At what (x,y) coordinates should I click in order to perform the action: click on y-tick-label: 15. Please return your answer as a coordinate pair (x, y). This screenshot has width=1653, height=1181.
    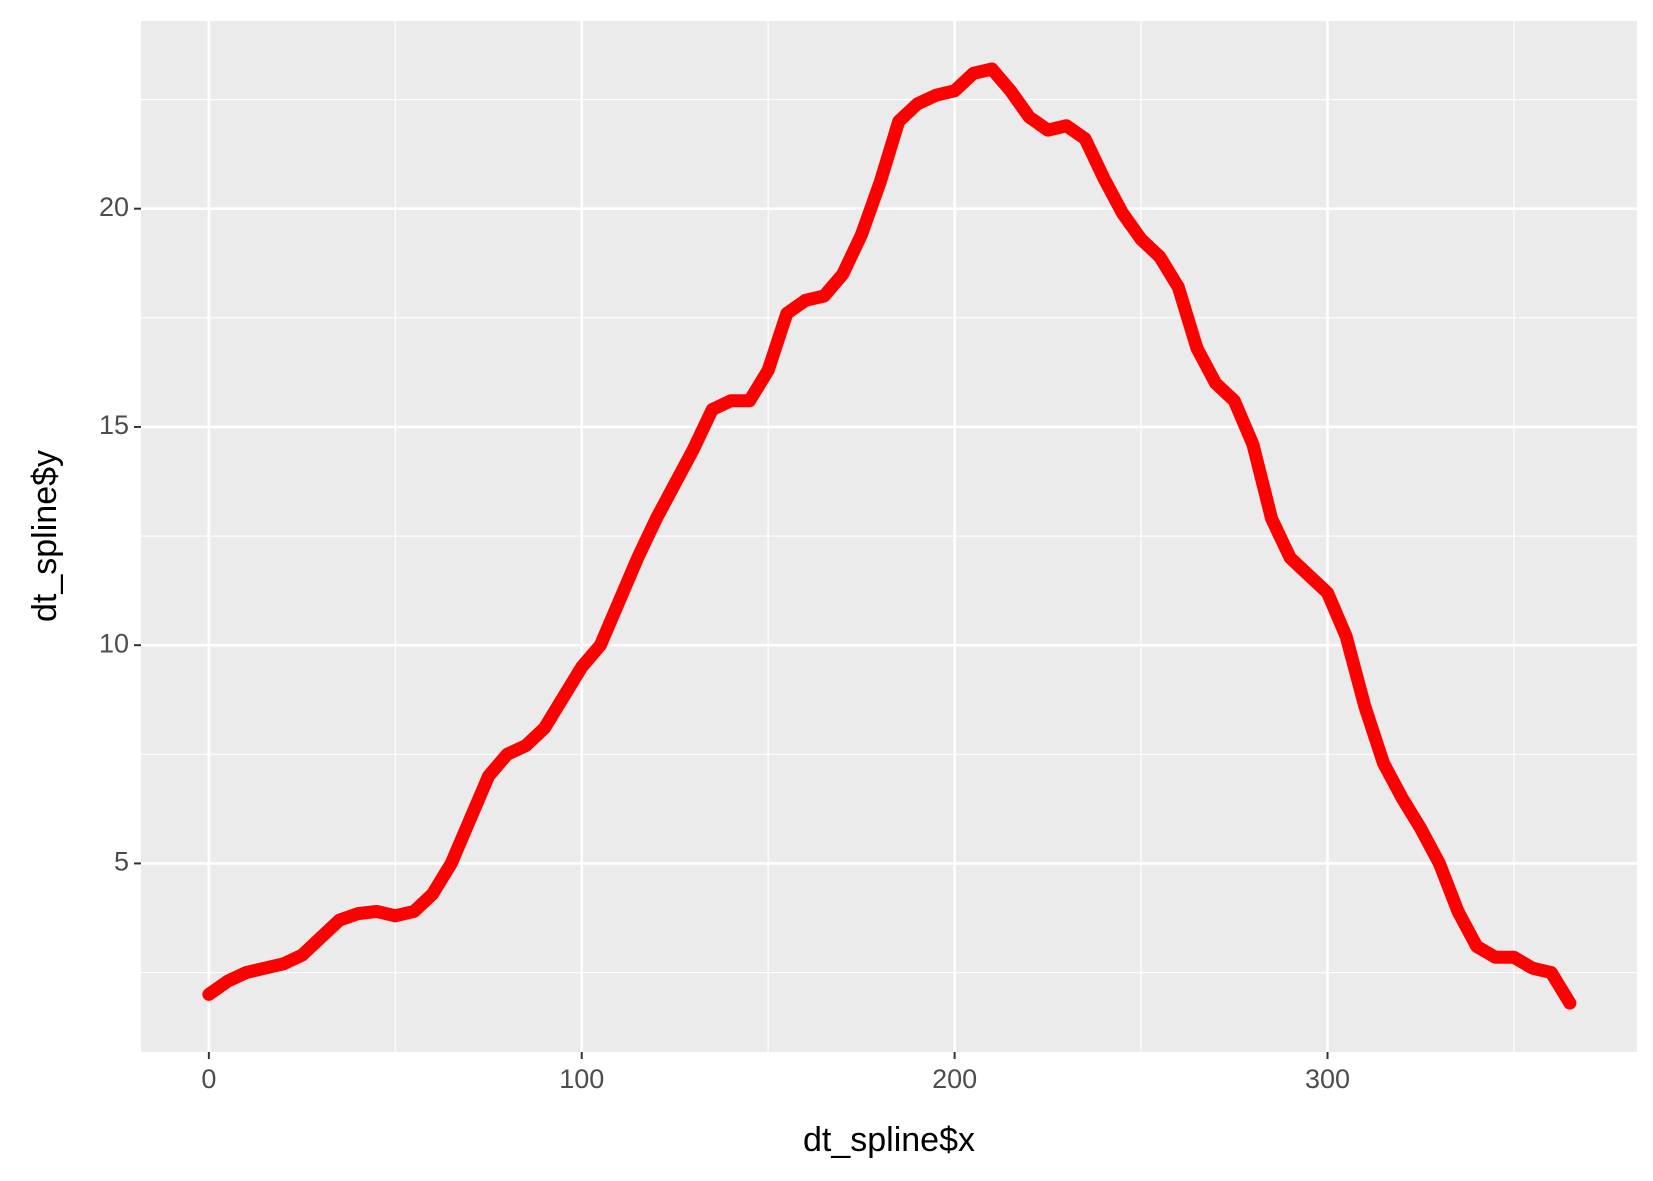
    Looking at the image, I should click on (114, 425).